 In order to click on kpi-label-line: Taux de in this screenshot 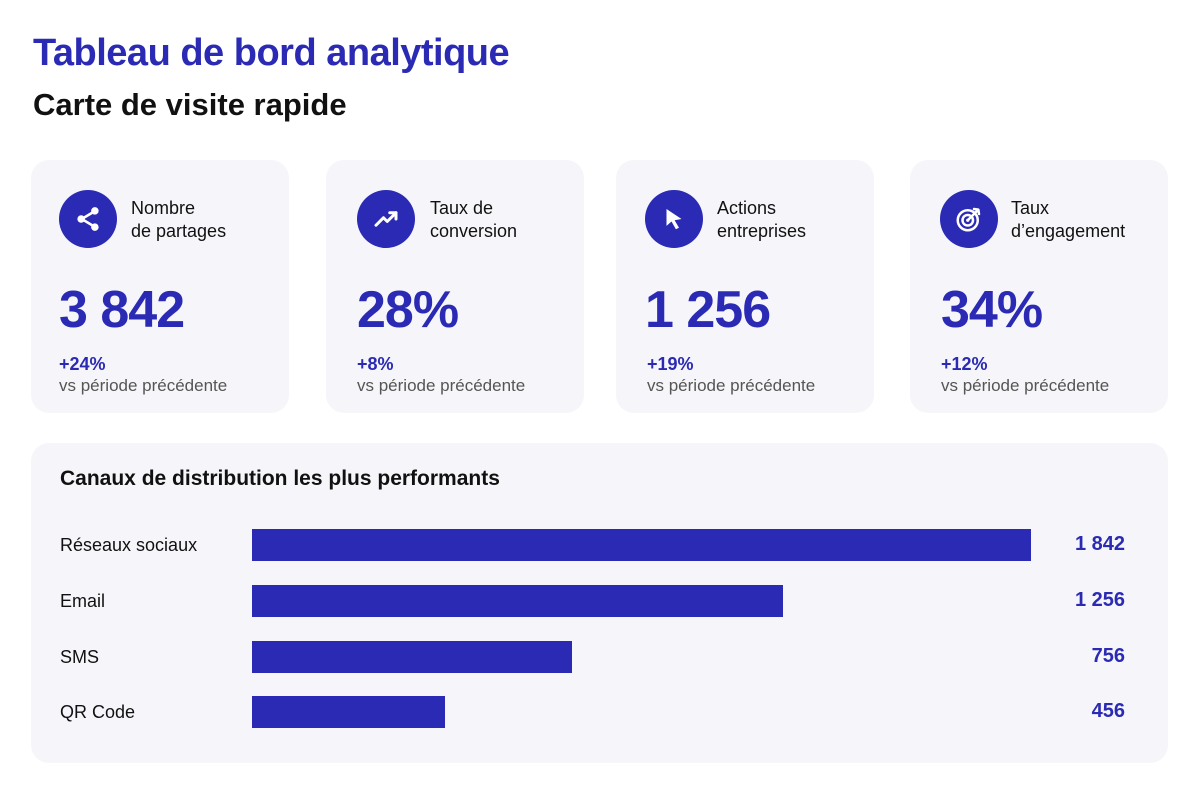, I will do `click(462, 208)`.